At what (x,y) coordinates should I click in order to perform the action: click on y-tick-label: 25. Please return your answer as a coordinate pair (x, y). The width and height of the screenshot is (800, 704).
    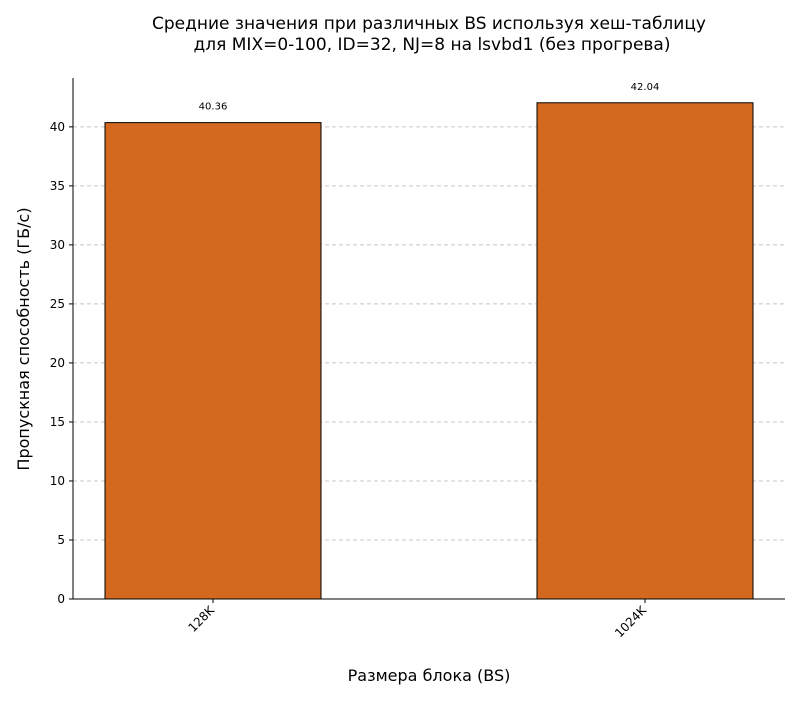
    Looking at the image, I should click on (57, 304).